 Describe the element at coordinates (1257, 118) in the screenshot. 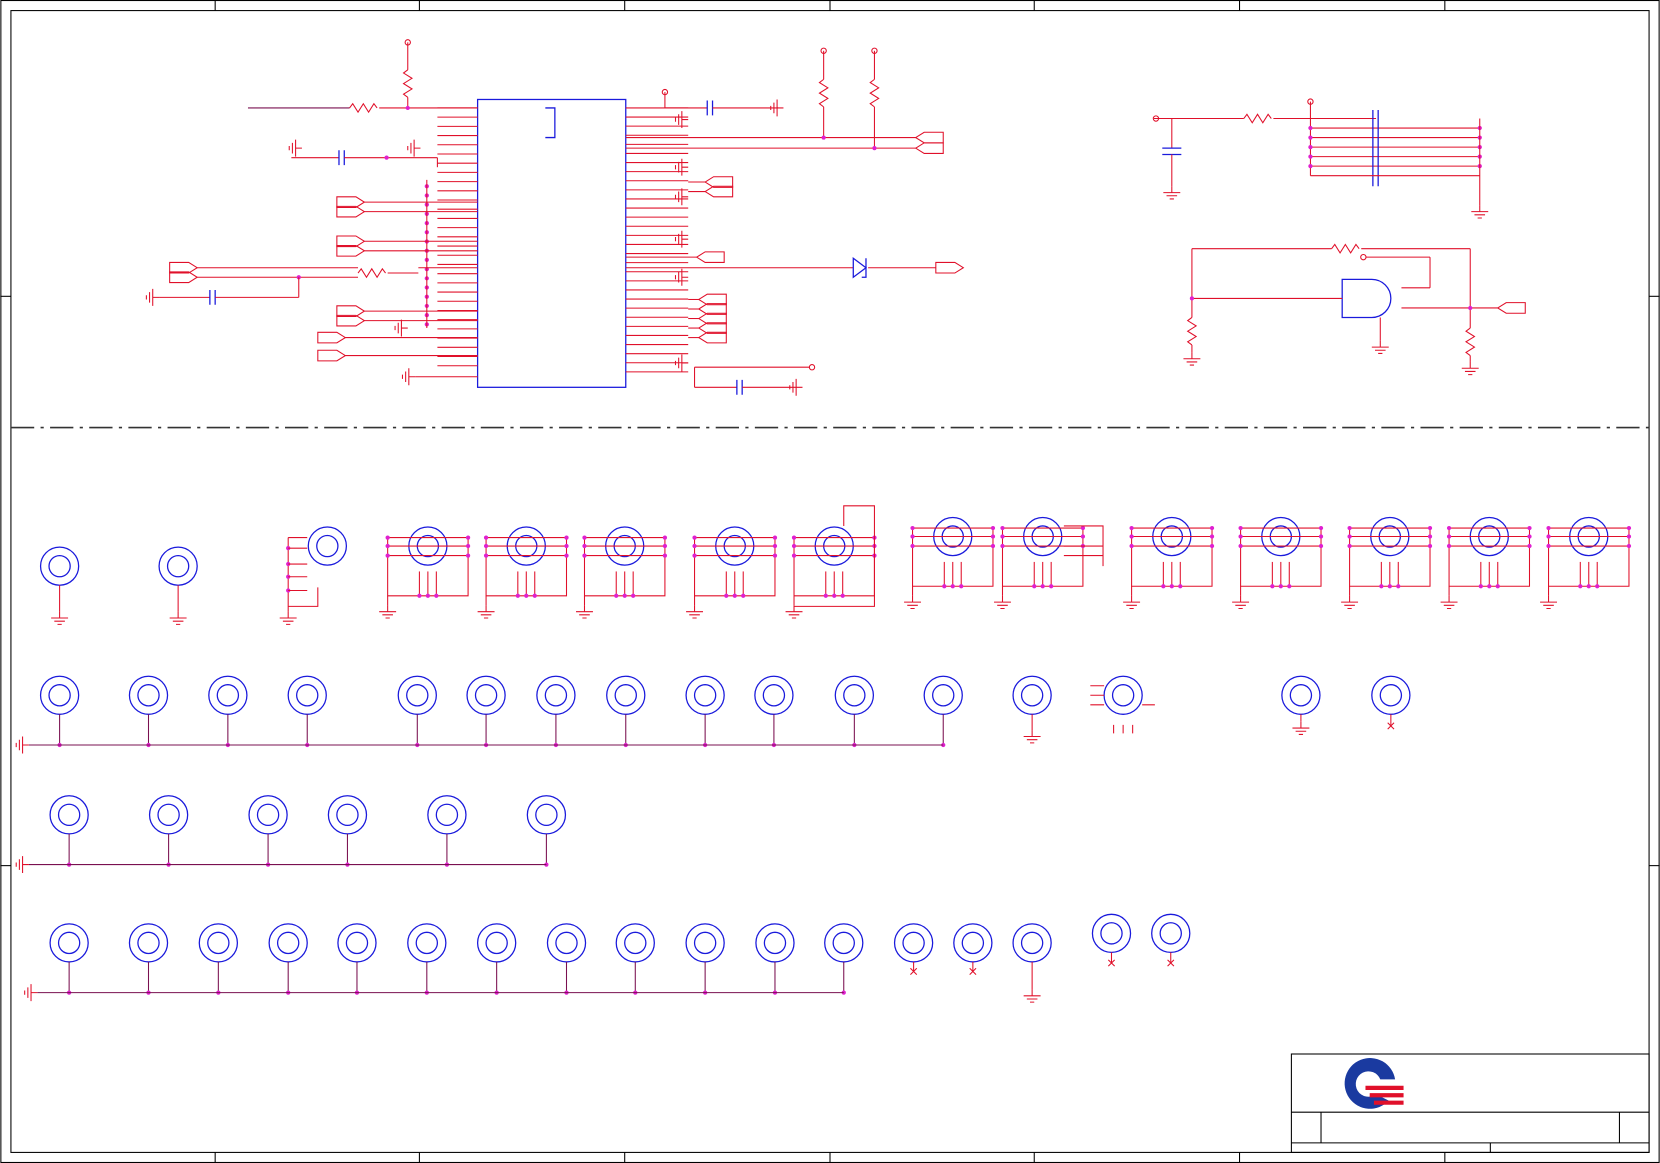

I see `resistor` at that location.